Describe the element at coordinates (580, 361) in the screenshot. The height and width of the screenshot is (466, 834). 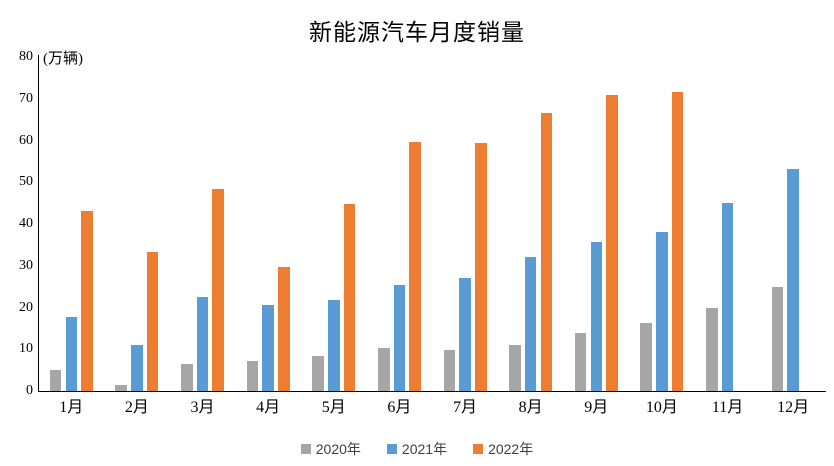
I see `bar-2020年-9月` at that location.